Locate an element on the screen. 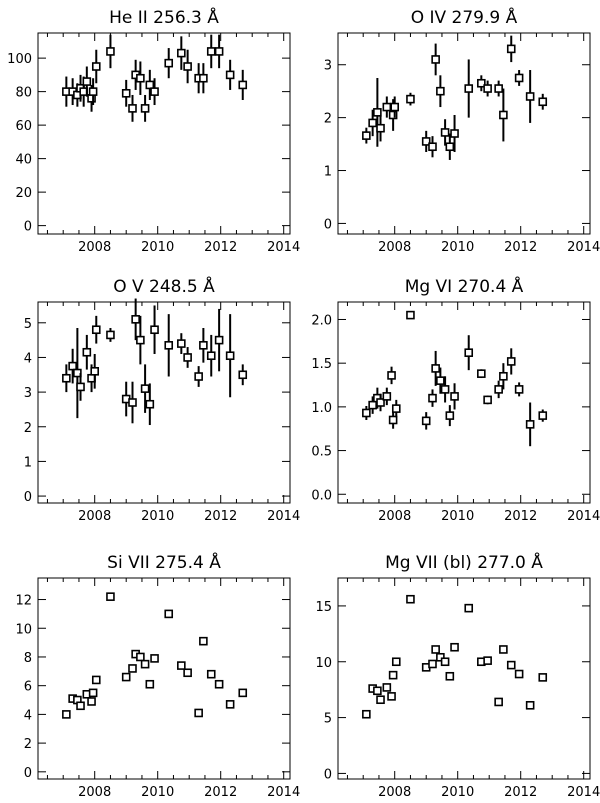  y-tick-label: 8 is located at coordinates (28, 658).